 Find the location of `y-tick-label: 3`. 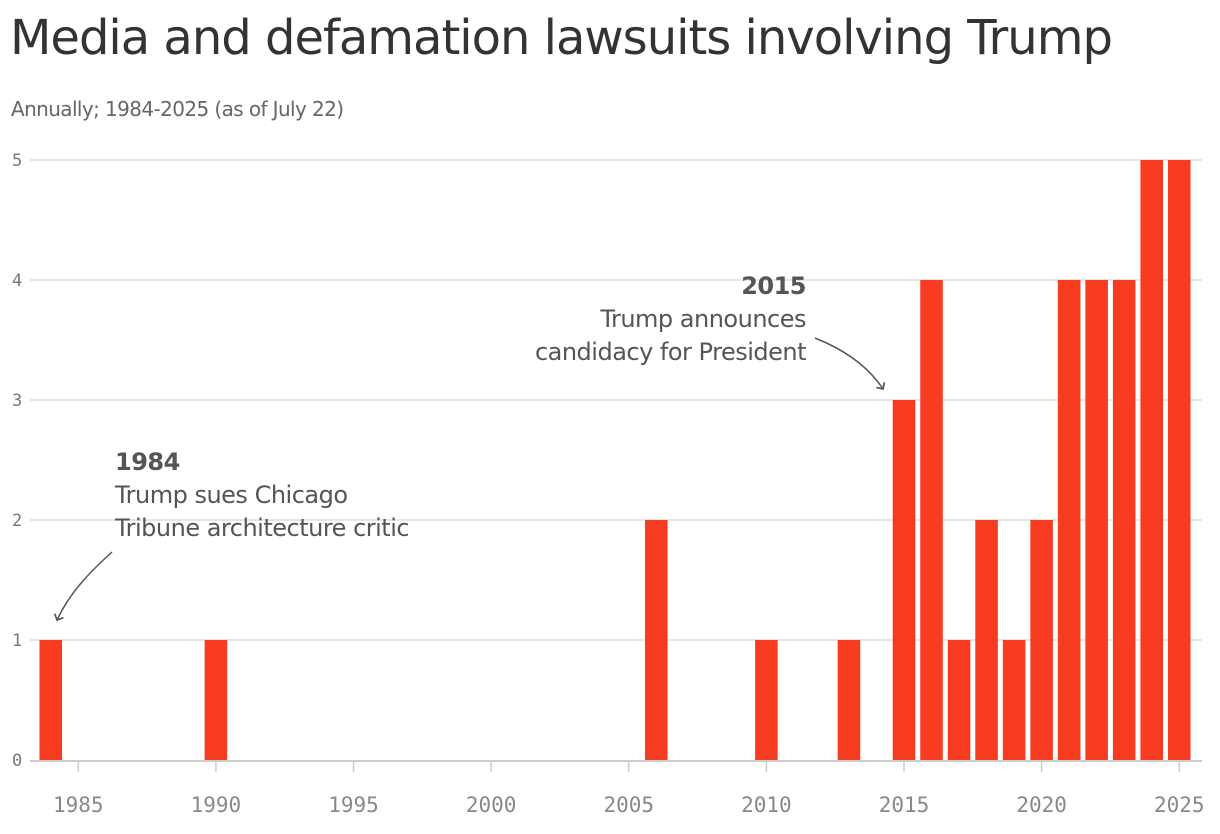

y-tick-label: 3 is located at coordinates (17, 401).